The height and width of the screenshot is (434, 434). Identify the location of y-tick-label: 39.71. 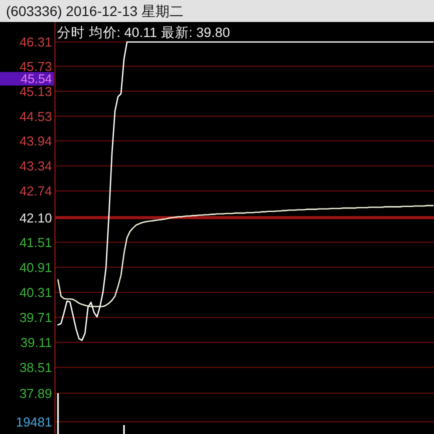
(35, 317).